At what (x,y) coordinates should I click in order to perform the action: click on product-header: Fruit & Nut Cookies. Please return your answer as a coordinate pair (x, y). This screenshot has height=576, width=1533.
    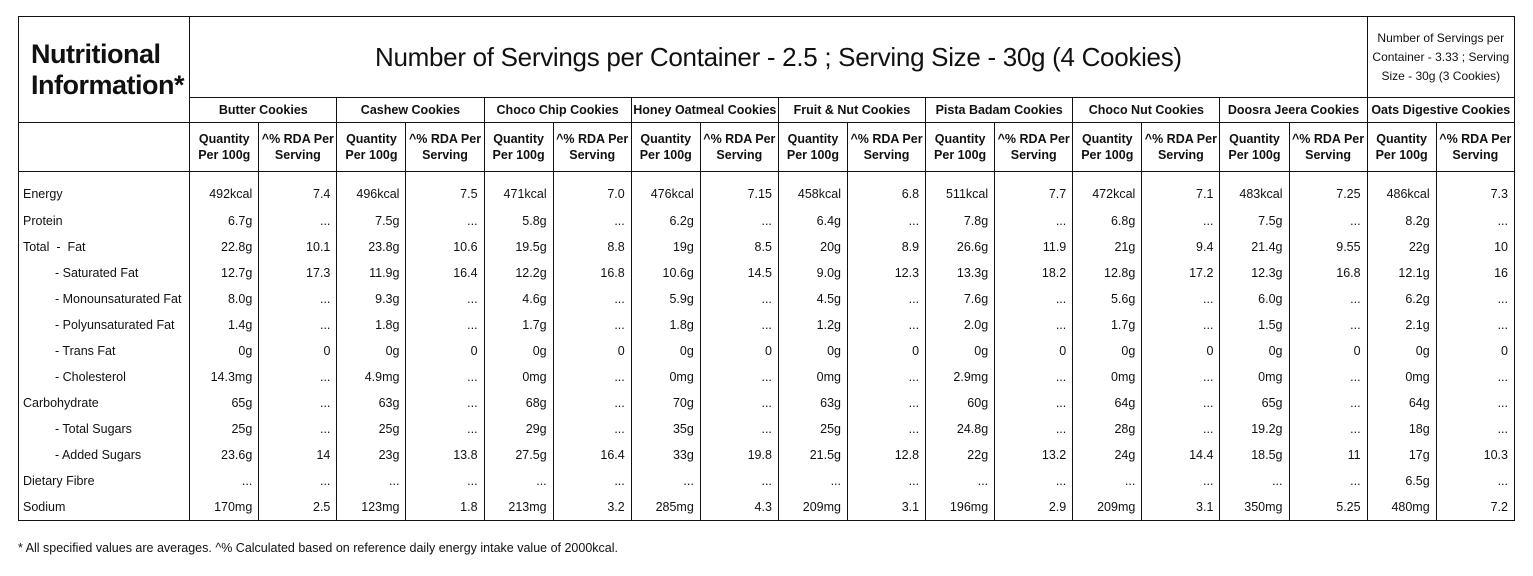
    Looking at the image, I should click on (852, 110).